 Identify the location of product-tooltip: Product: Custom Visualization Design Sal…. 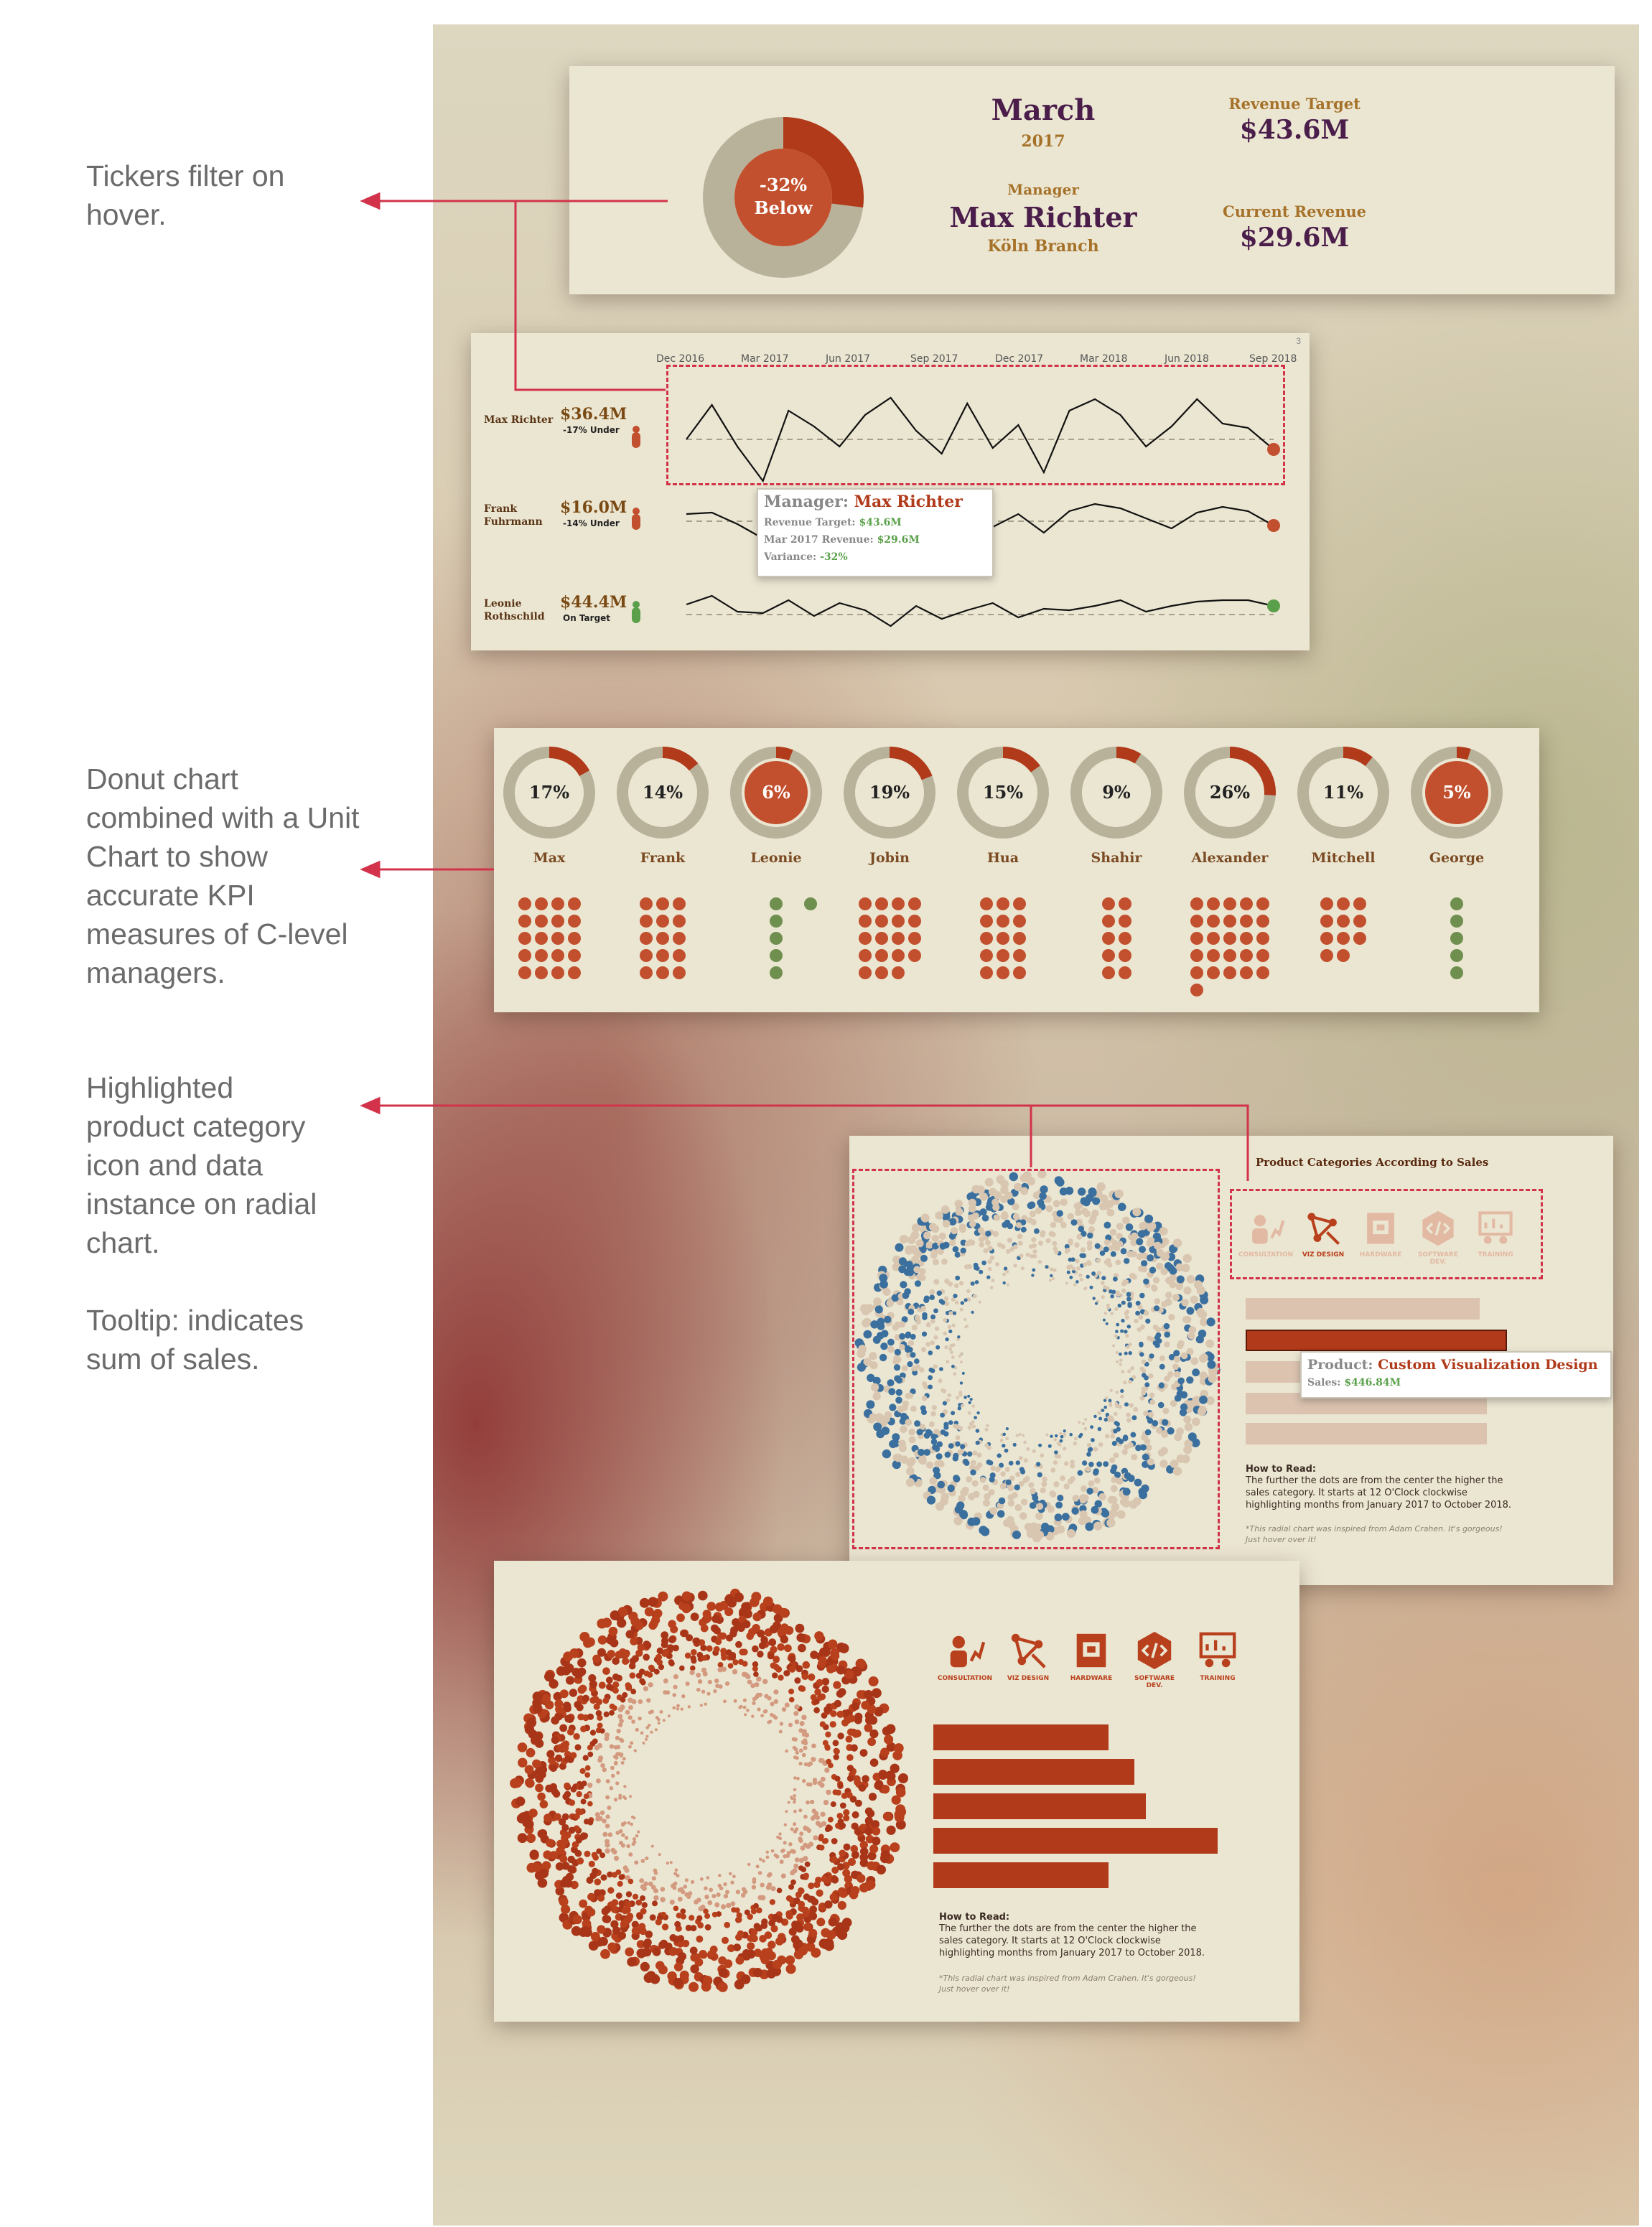
(1456, 1375).